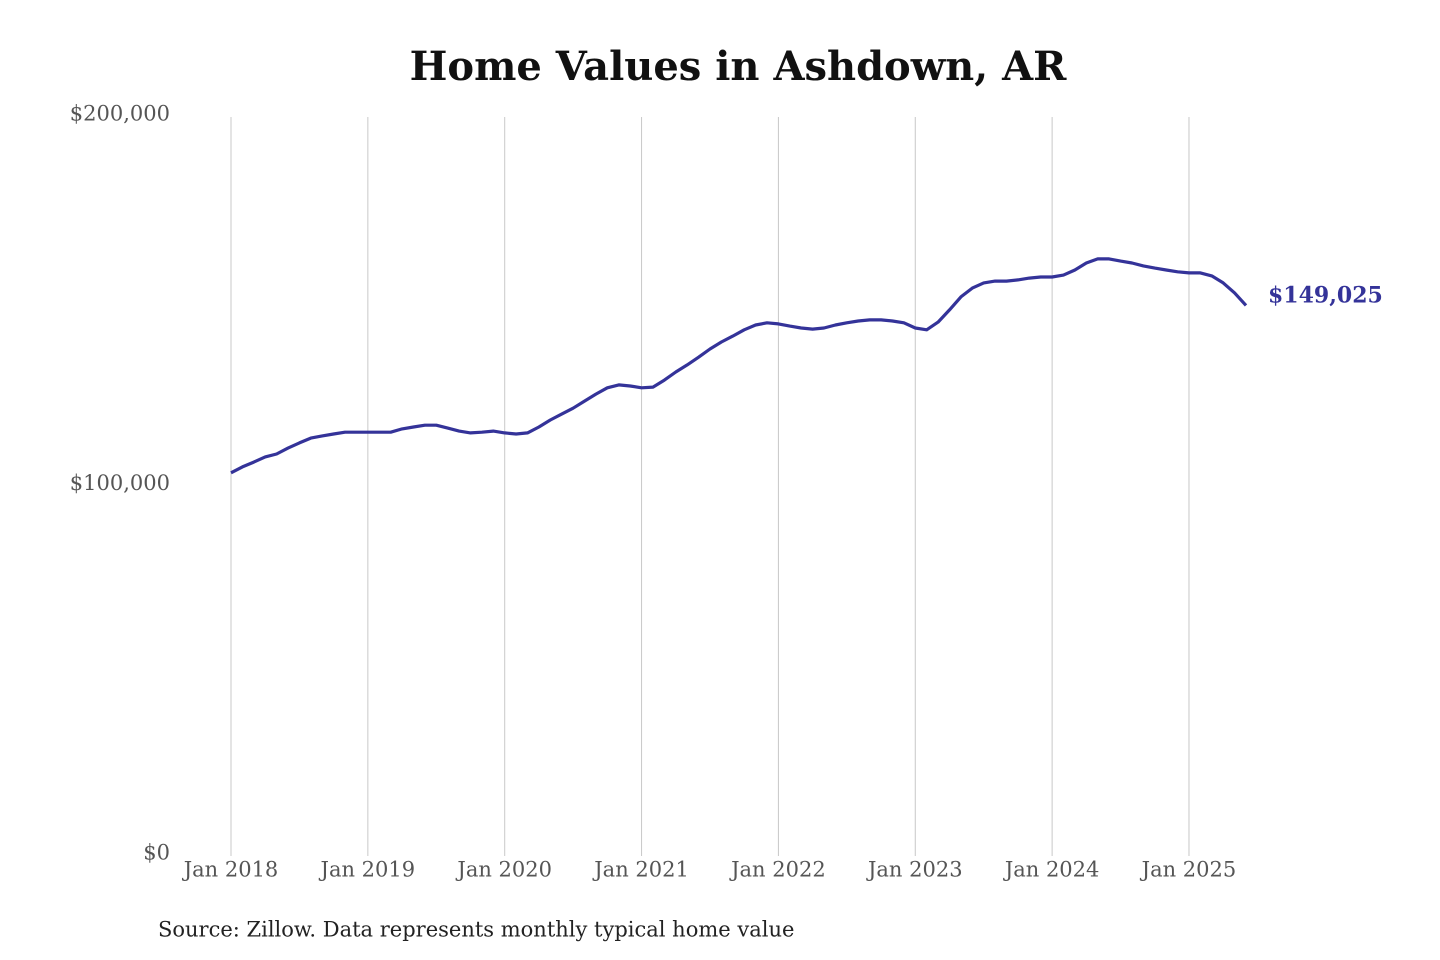 Image resolution: width=1440 pixels, height=960 pixels. Describe the element at coordinates (367, 870) in the screenshot. I see `x-tick-label: Jan 2019` at that location.